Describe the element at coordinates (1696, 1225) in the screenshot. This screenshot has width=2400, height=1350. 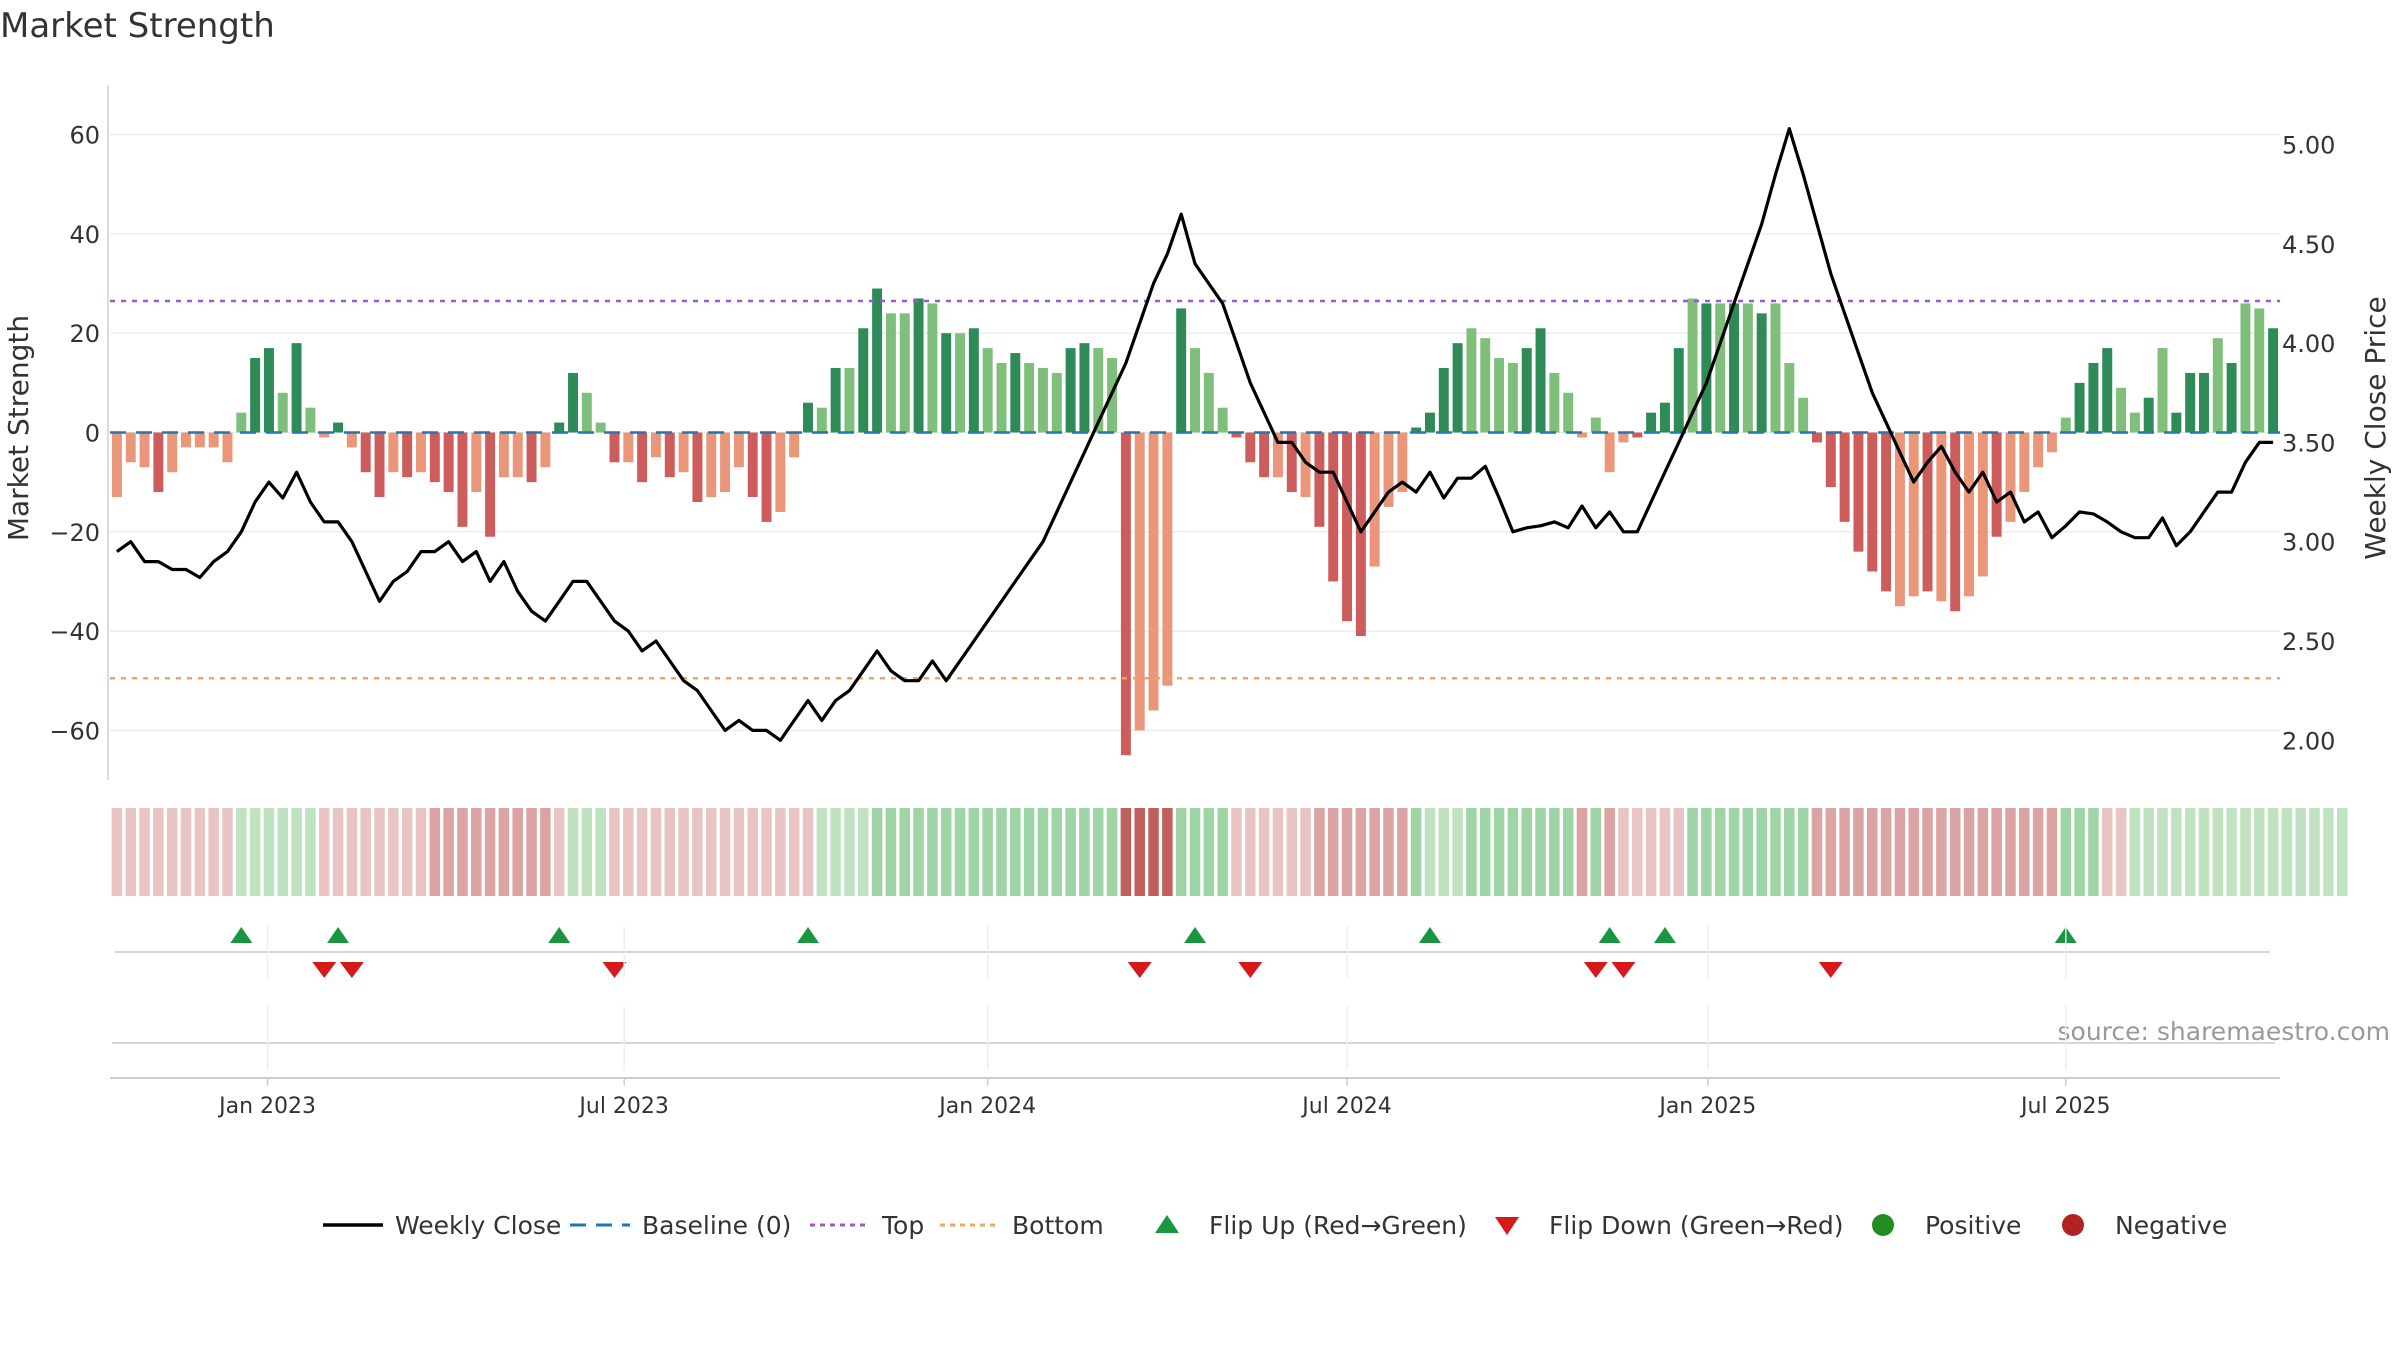
I see `legend-label: Flip Down (Green→Red)` at that location.